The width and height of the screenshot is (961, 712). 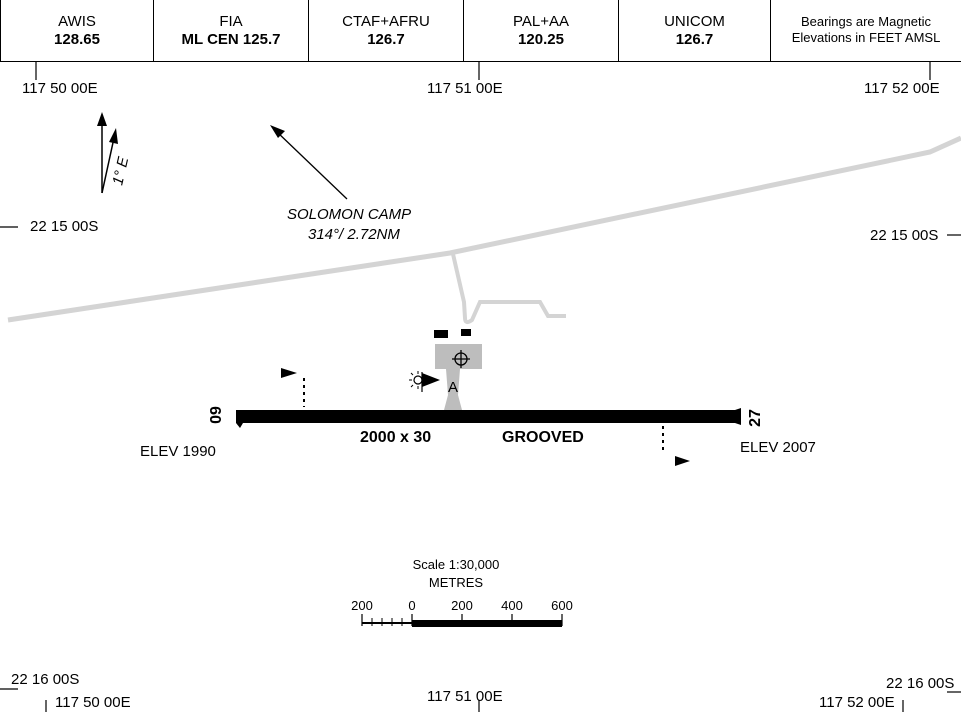 What do you see at coordinates (904, 235) in the screenshot?
I see `lat-label-right: 22 15 00S` at bounding box center [904, 235].